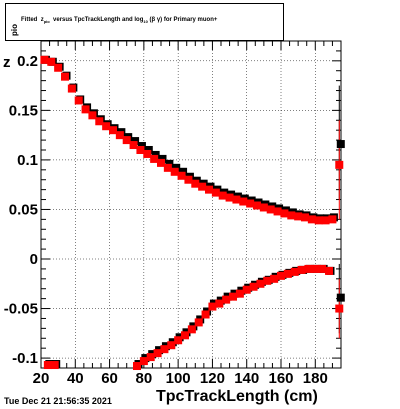 Image resolution: width=400 pixels, height=409 pixels. What do you see at coordinates (156, 20) in the screenshot?
I see `title-paren: (β γ)` at bounding box center [156, 20].